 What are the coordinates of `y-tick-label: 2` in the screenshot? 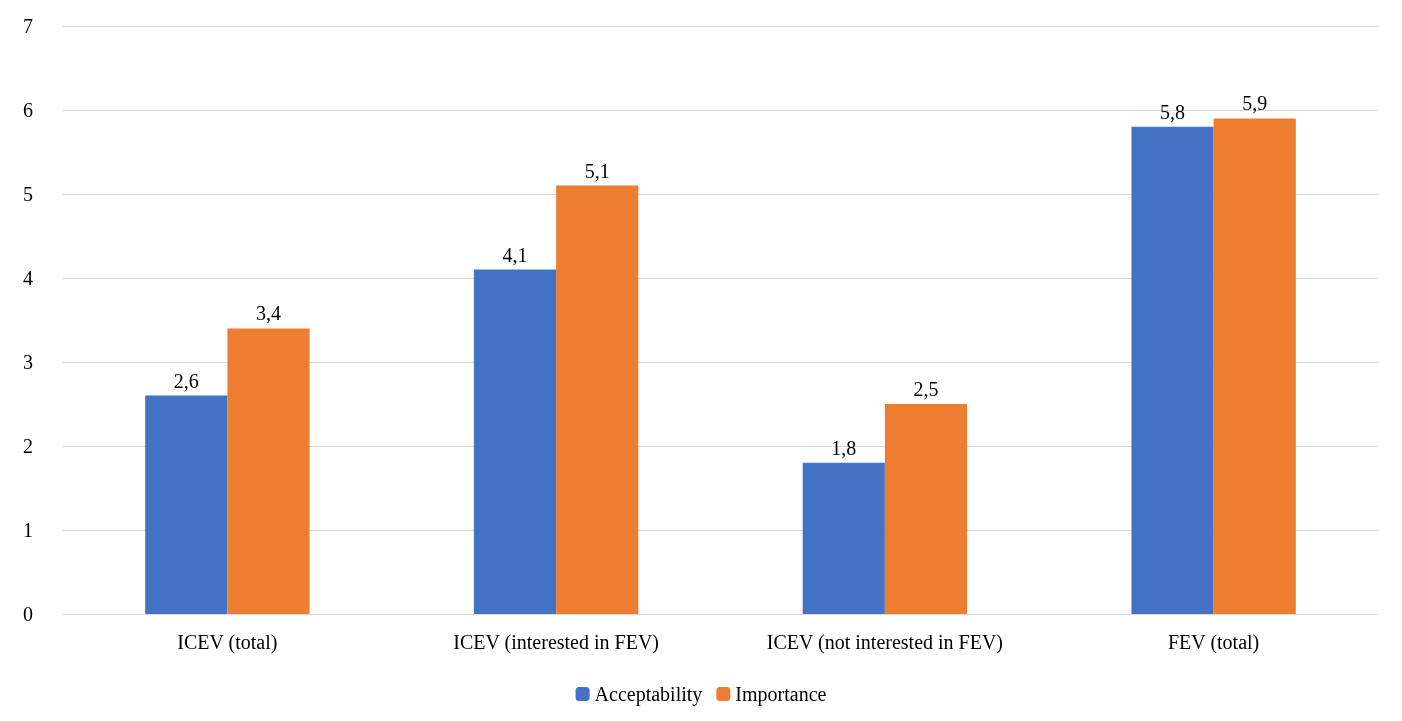 It's located at (28, 446).